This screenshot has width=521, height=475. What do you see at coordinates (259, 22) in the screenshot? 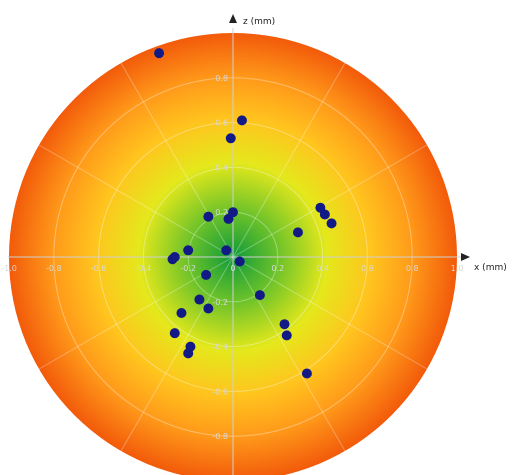
I see `z-axis-label: z (mm)` at bounding box center [259, 22].